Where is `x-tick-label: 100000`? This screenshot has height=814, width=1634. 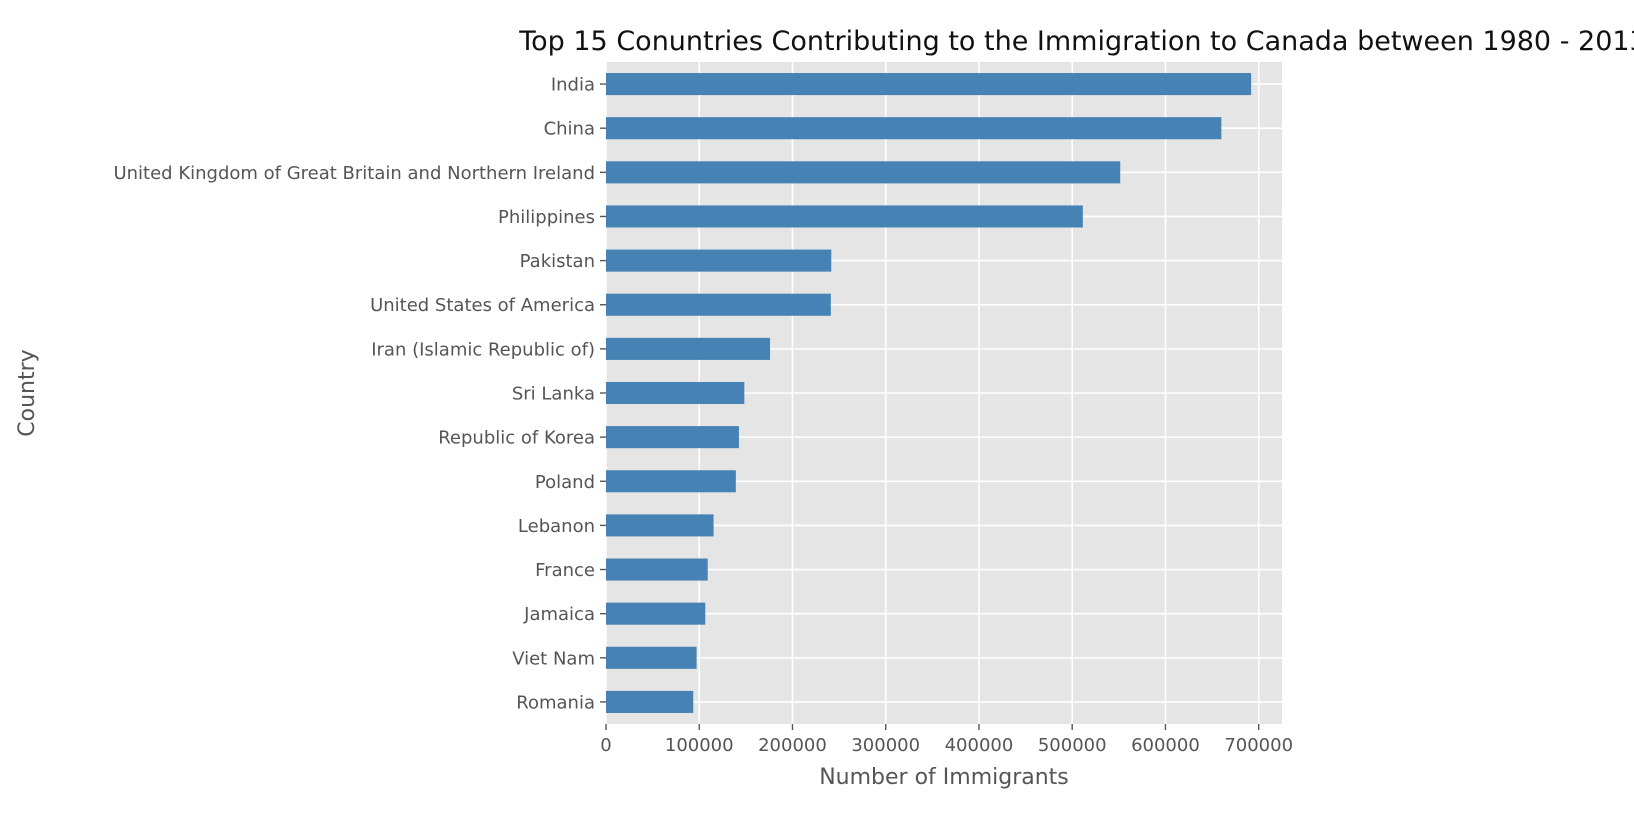 x-tick-label: 100000 is located at coordinates (699, 745).